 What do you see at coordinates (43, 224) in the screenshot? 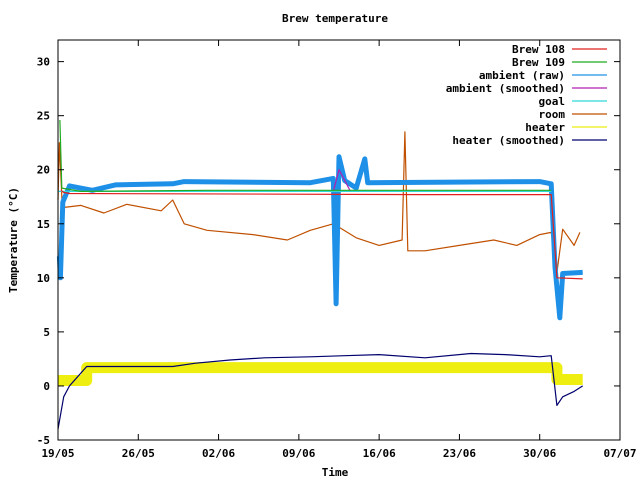
I see `y-tick-label: 15` at bounding box center [43, 224].